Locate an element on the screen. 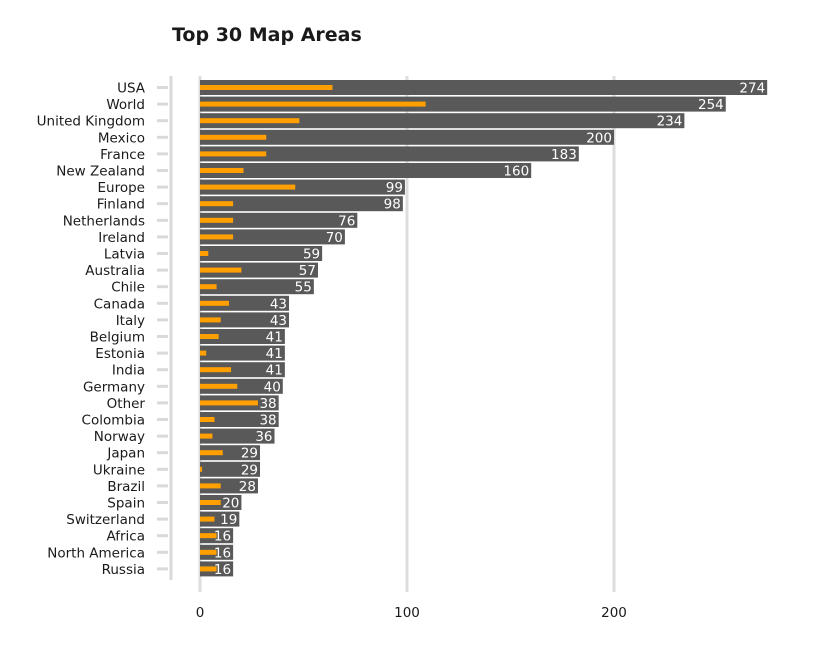 The width and height of the screenshot is (826, 649). category-label: Estonia is located at coordinates (120, 354).